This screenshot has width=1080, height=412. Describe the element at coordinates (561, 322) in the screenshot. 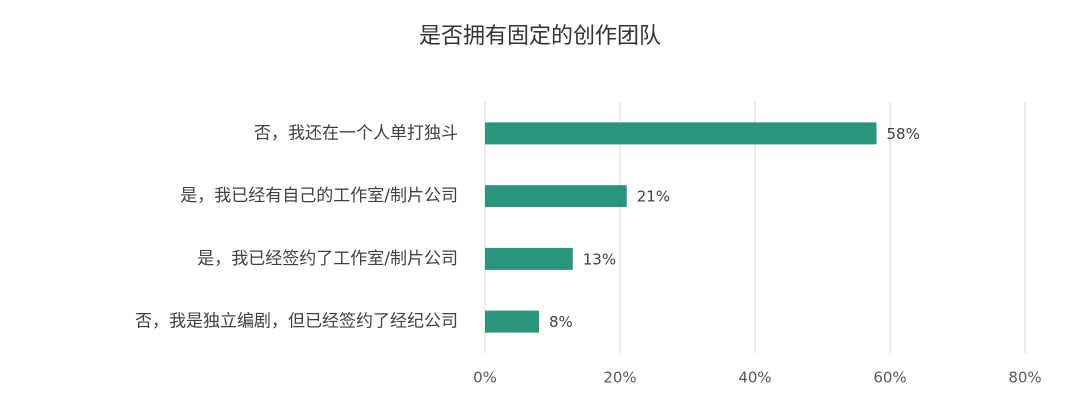

I see `value-label: 8%` at that location.